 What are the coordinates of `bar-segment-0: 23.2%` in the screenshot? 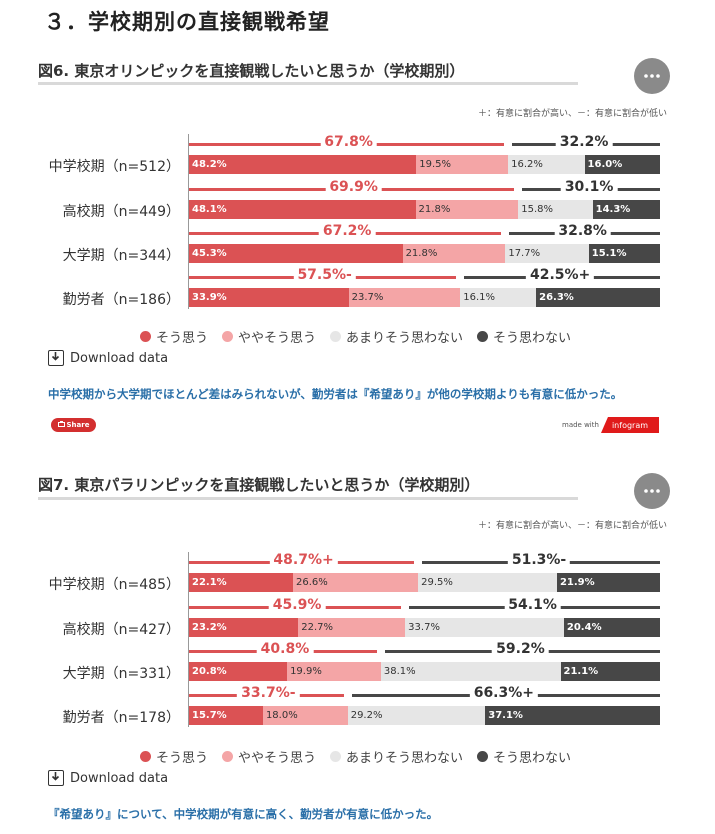 It's located at (244, 627).